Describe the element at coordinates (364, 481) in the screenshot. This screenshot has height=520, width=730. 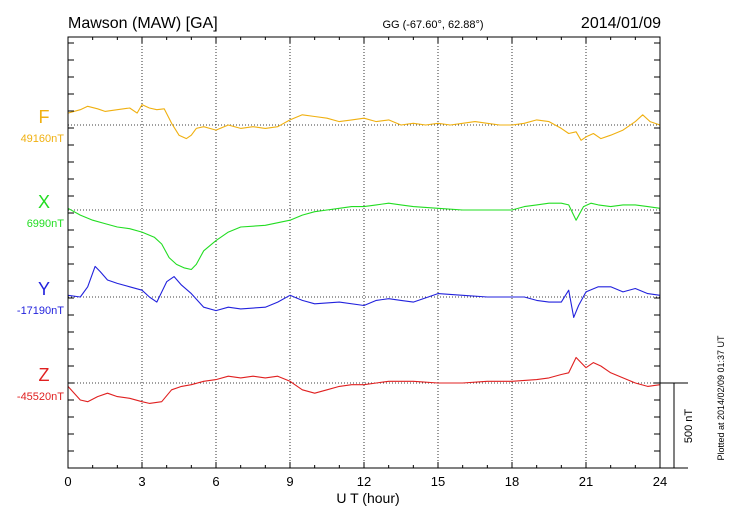
I see `x-tick-label: 12` at that location.